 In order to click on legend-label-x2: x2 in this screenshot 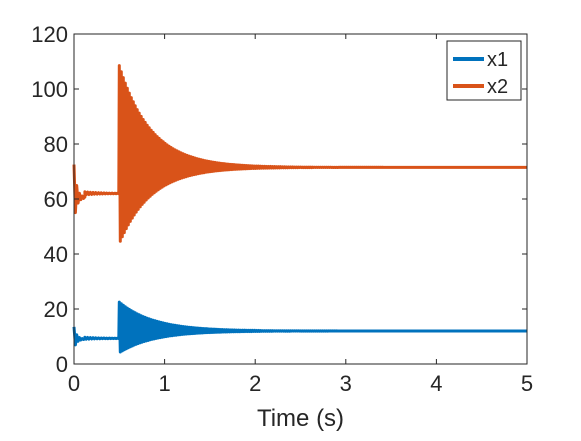, I will do `click(497, 87)`.